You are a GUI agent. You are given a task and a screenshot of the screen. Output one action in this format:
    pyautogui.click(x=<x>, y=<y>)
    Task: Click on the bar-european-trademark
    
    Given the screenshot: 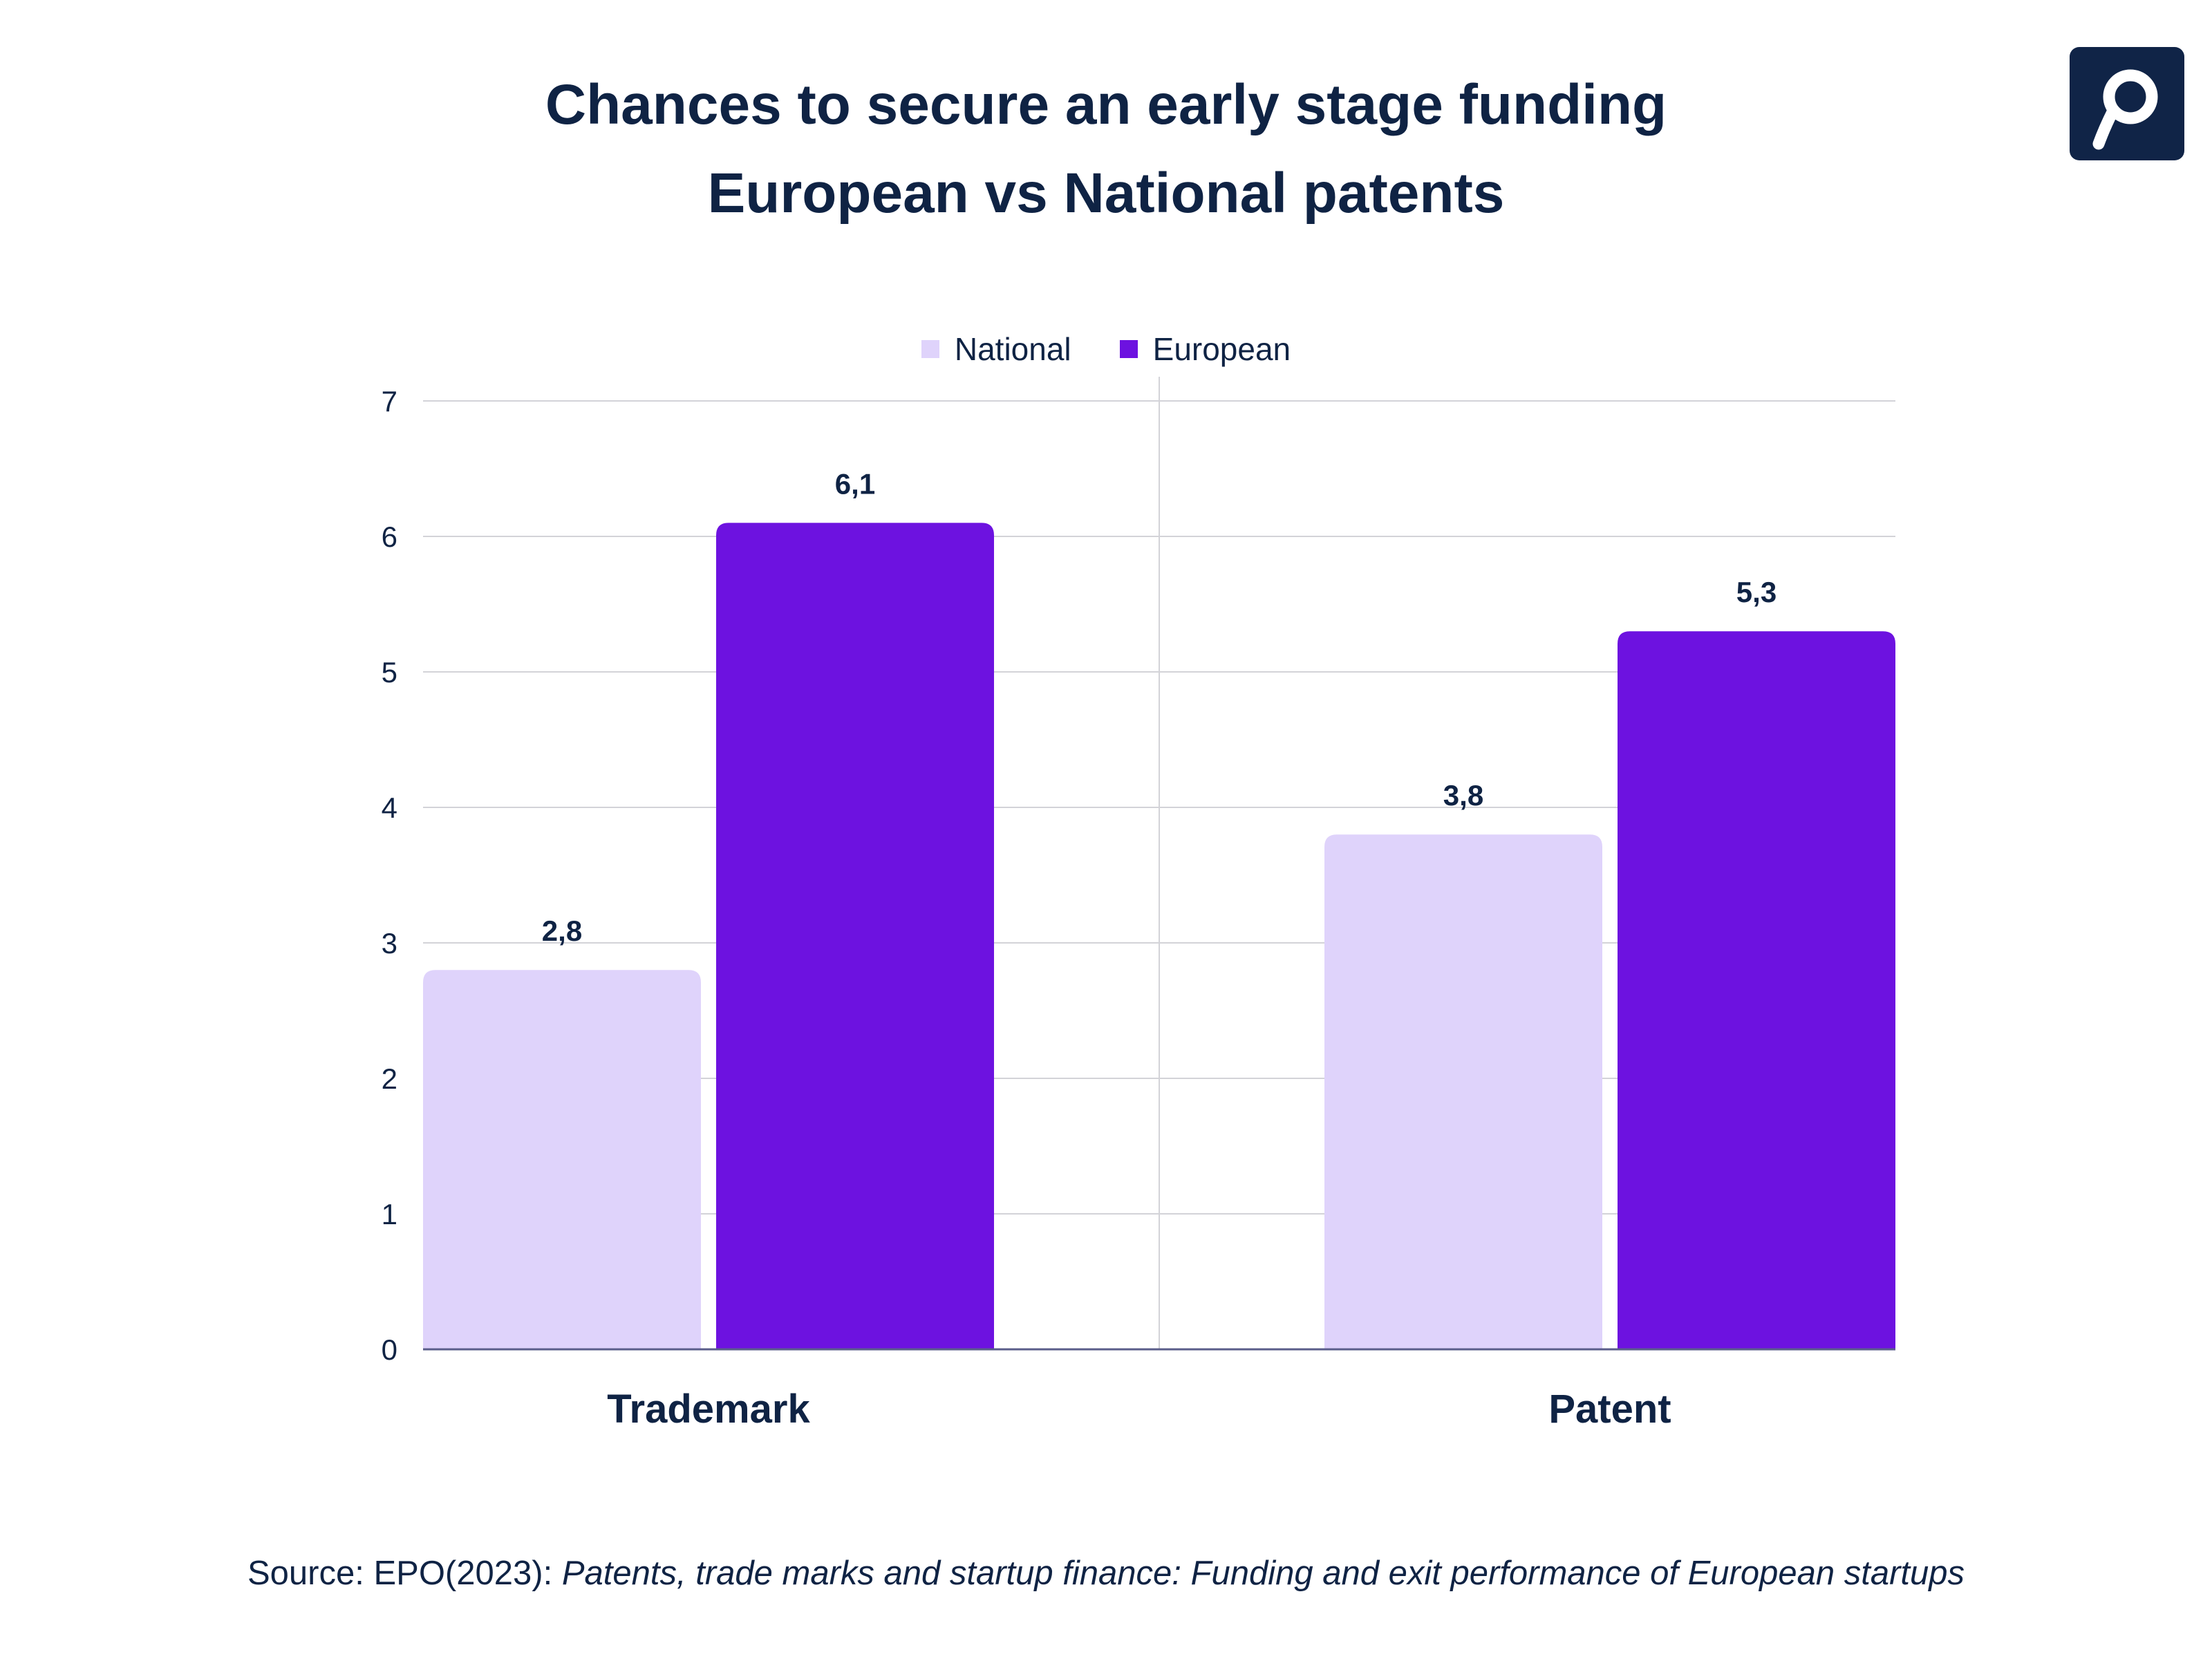 What is the action you would take?
    pyautogui.click(x=855, y=936)
    